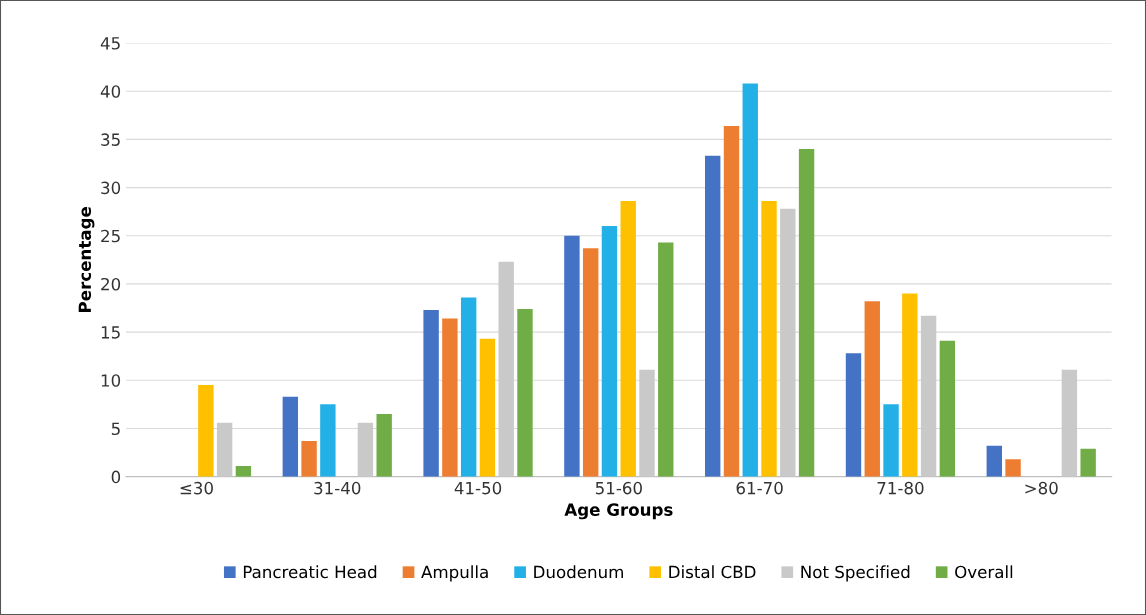  Describe the element at coordinates (337, 488) in the screenshot. I see `x-tick-label: 31-40` at that location.